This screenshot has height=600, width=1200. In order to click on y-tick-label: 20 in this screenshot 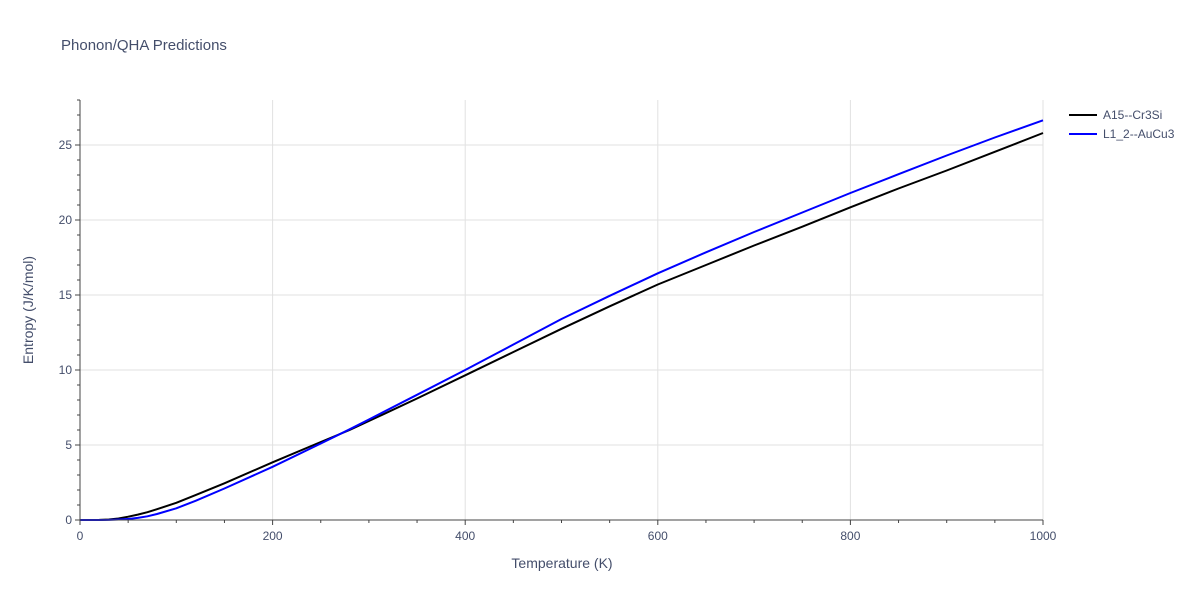, I will do `click(66, 220)`.